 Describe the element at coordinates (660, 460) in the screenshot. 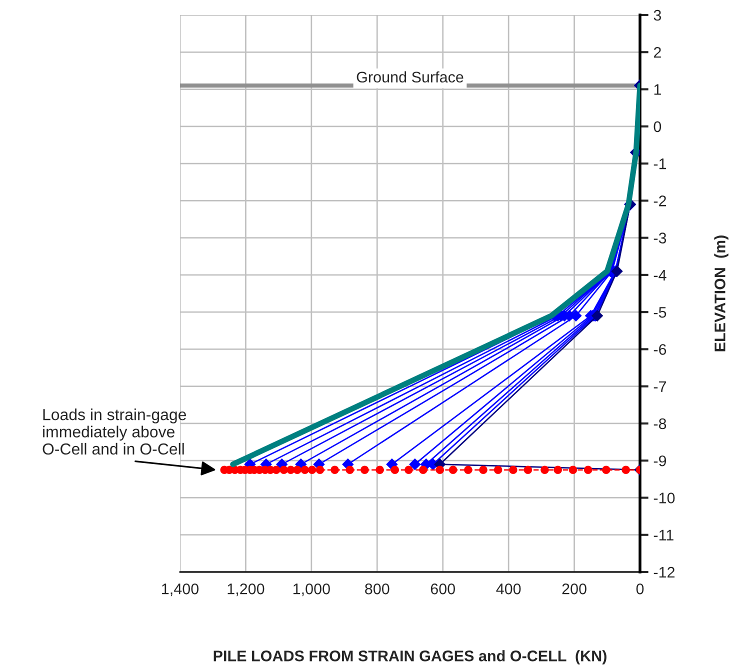

I see `y-tick-label: -9` at that location.